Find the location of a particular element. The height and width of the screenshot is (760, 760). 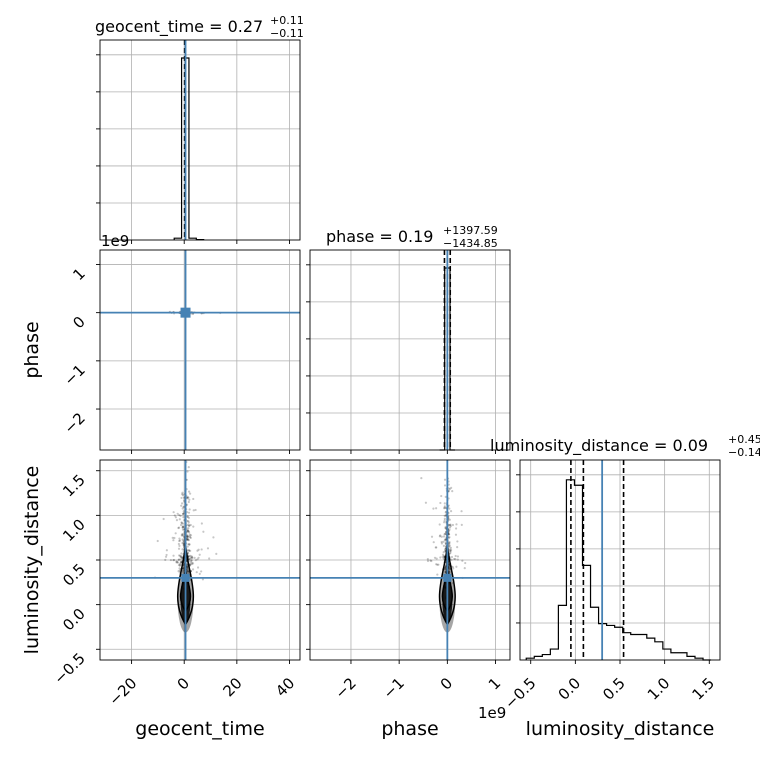

ytick-label-luminosity-distance-0: −0.5 is located at coordinates (69, 668).